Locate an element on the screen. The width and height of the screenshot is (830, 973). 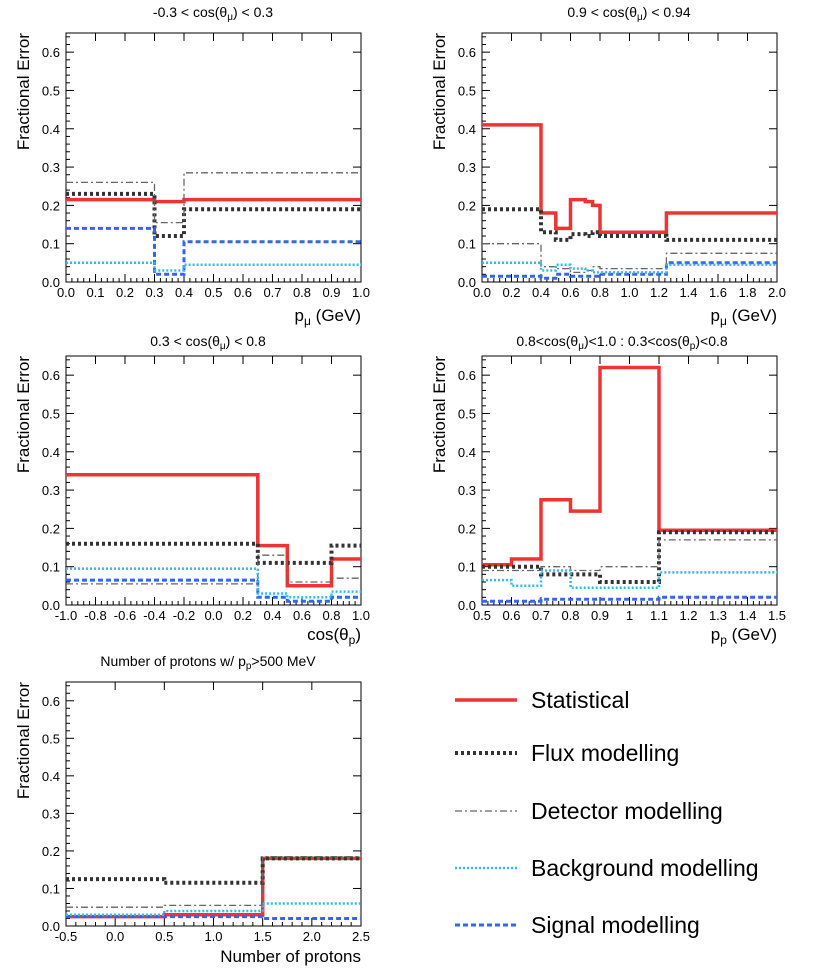
panel-1-ytick-label: 0.4 is located at coordinates (51, 129).